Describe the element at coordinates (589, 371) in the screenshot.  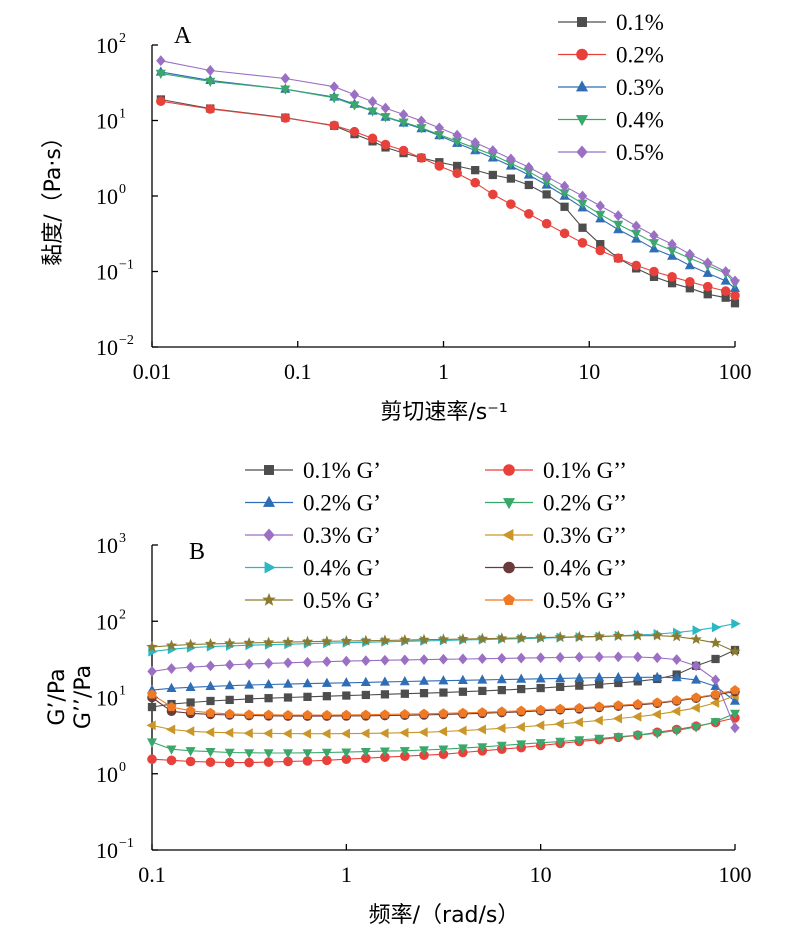
I see `x-tick-label: 10` at that location.